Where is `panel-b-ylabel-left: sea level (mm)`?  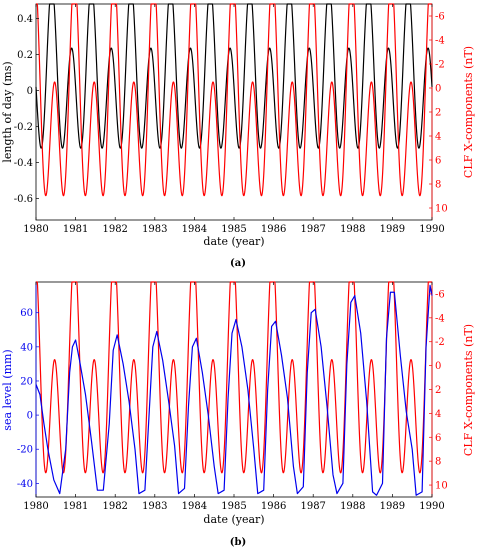 panel-b-ylabel-left: sea level (mm) is located at coordinates (7, 389).